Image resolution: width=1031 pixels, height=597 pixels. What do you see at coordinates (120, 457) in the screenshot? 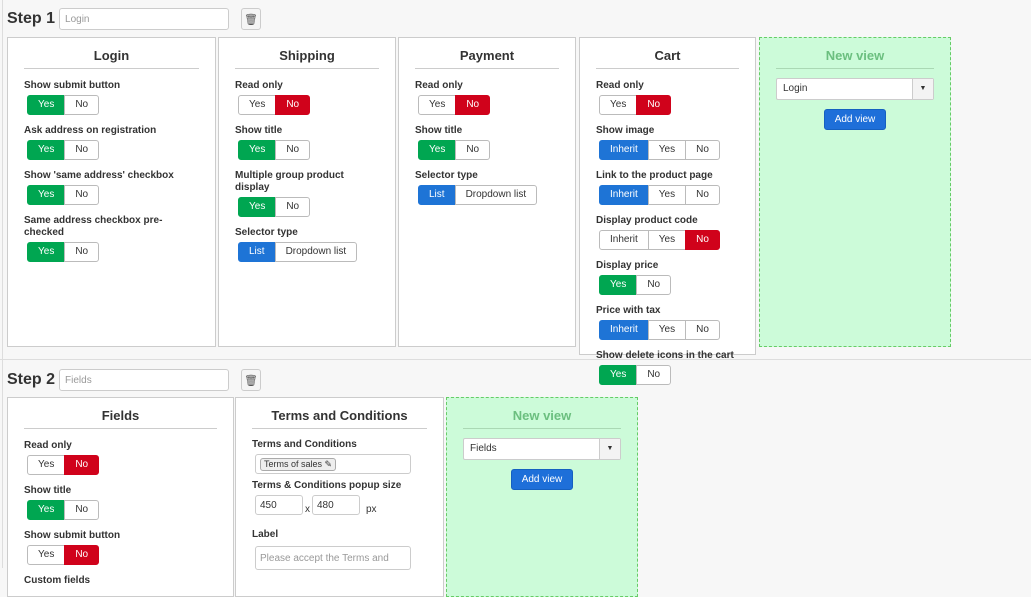
I see `setting-field: Read only Yes No` at bounding box center [120, 457].